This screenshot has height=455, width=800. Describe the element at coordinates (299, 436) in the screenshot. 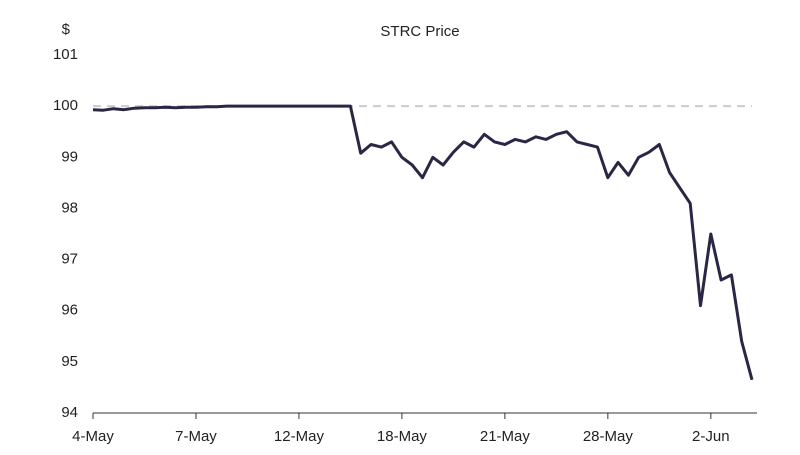

I see `x-tick-label: 12-May` at that location.